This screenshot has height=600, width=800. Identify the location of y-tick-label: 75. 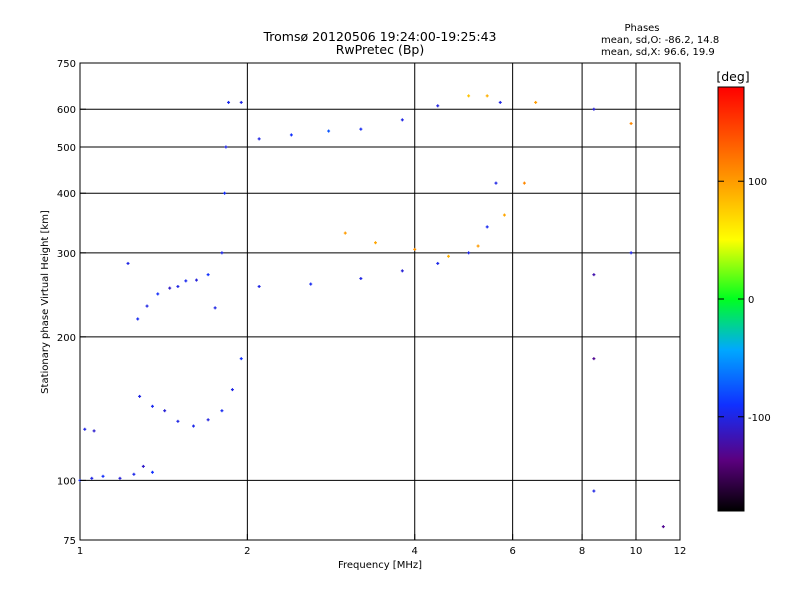
(69, 541).